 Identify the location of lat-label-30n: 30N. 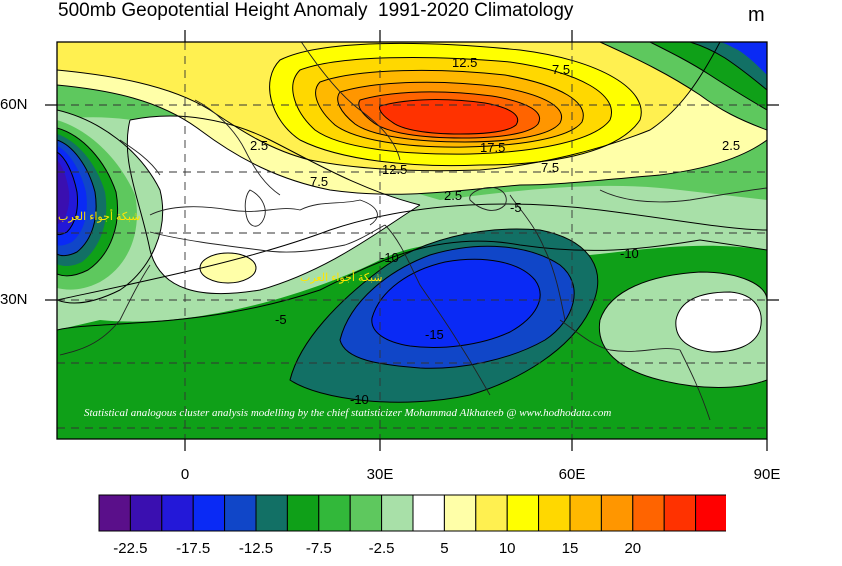
(14, 299).